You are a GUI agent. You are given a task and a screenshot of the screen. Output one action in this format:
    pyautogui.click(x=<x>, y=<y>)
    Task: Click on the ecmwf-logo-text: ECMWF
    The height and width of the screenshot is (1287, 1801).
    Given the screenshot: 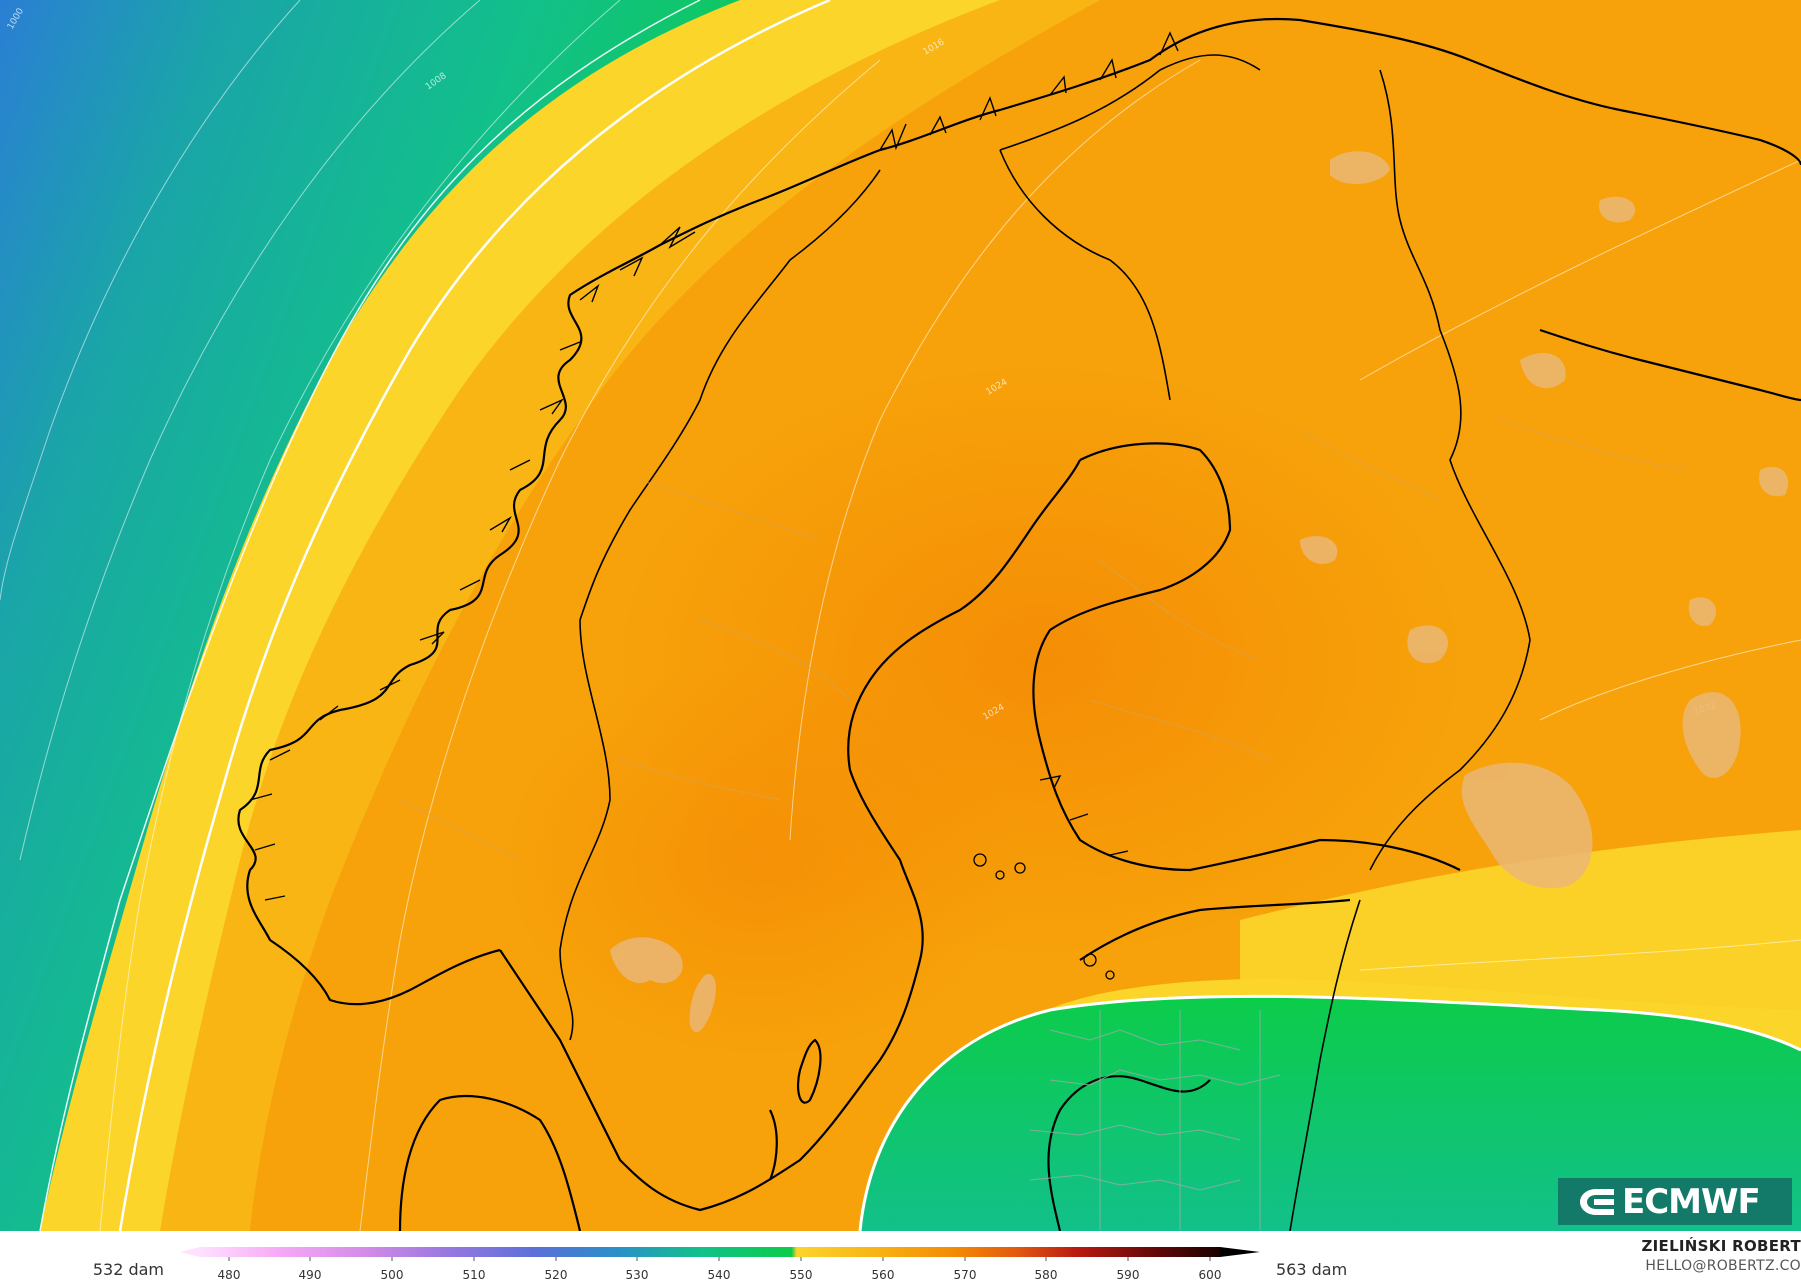 What is the action you would take?
    pyautogui.click(x=1691, y=1201)
    